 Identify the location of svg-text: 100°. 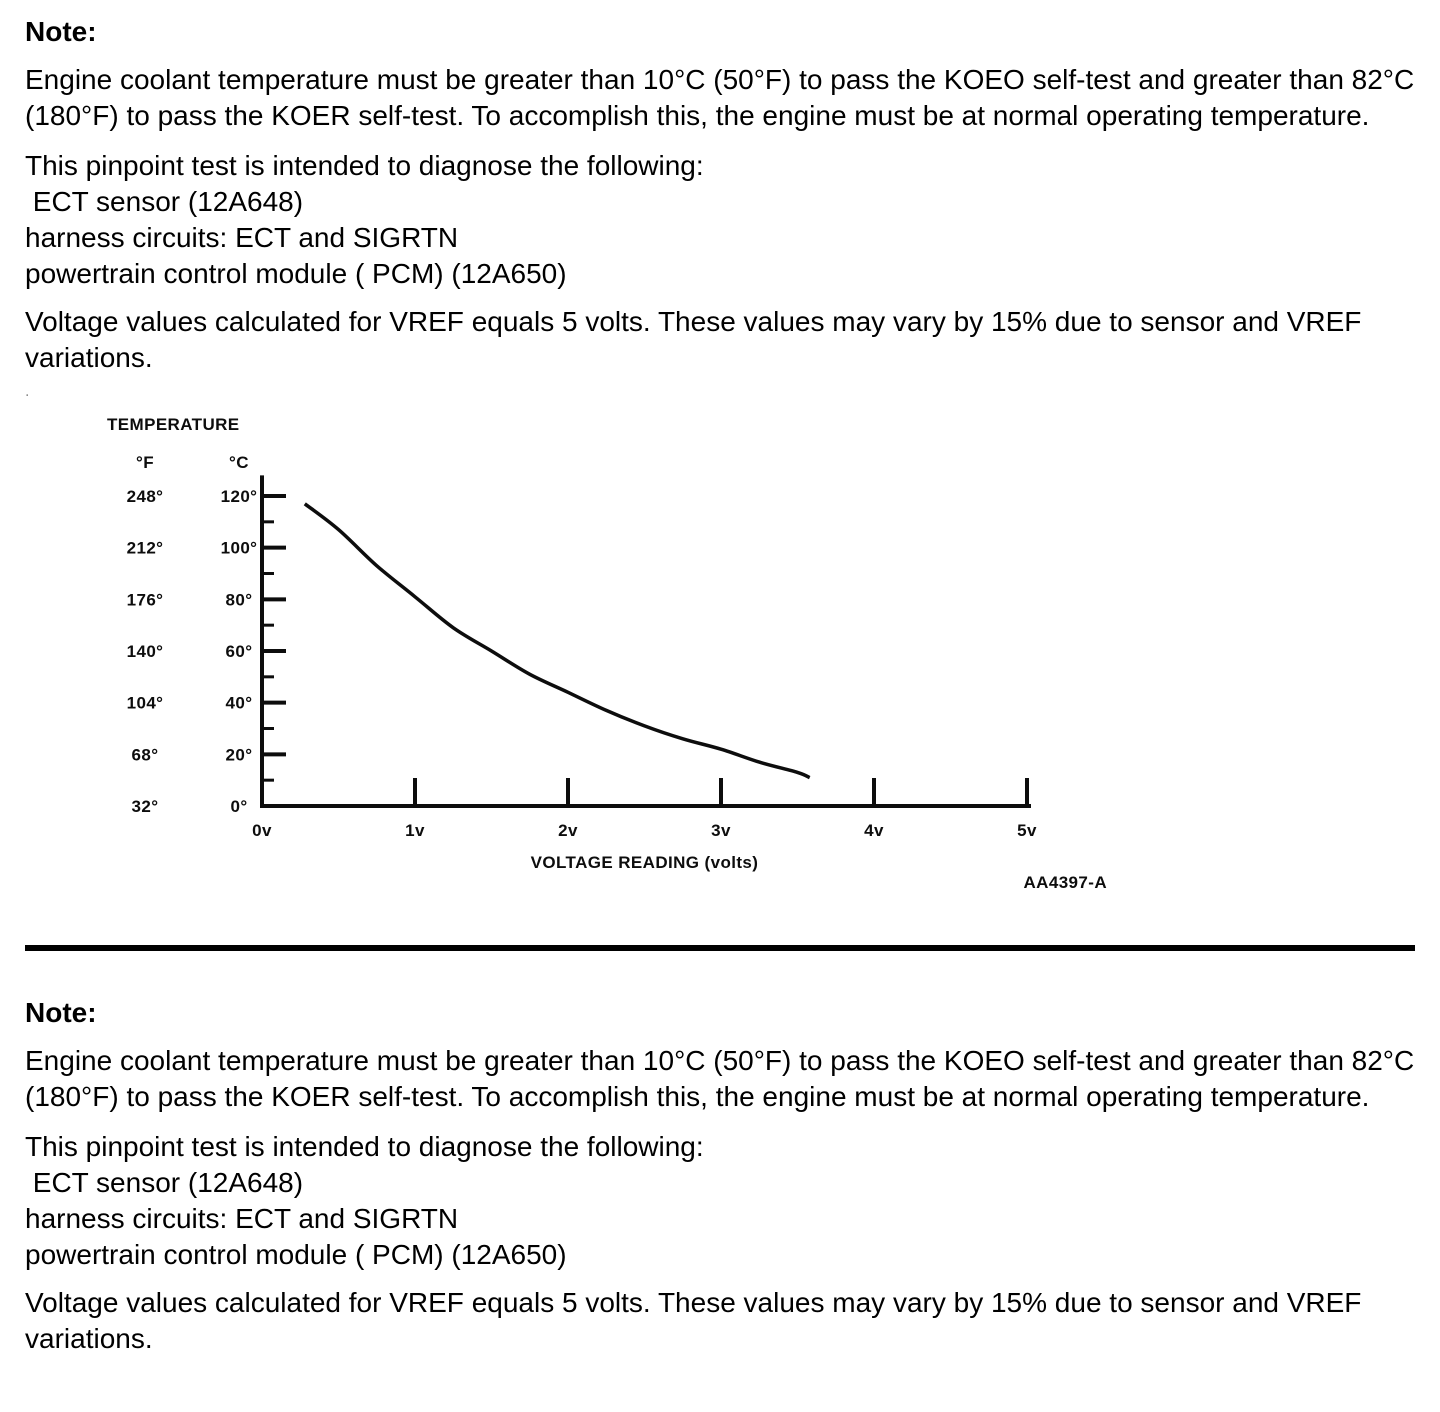
(239, 548).